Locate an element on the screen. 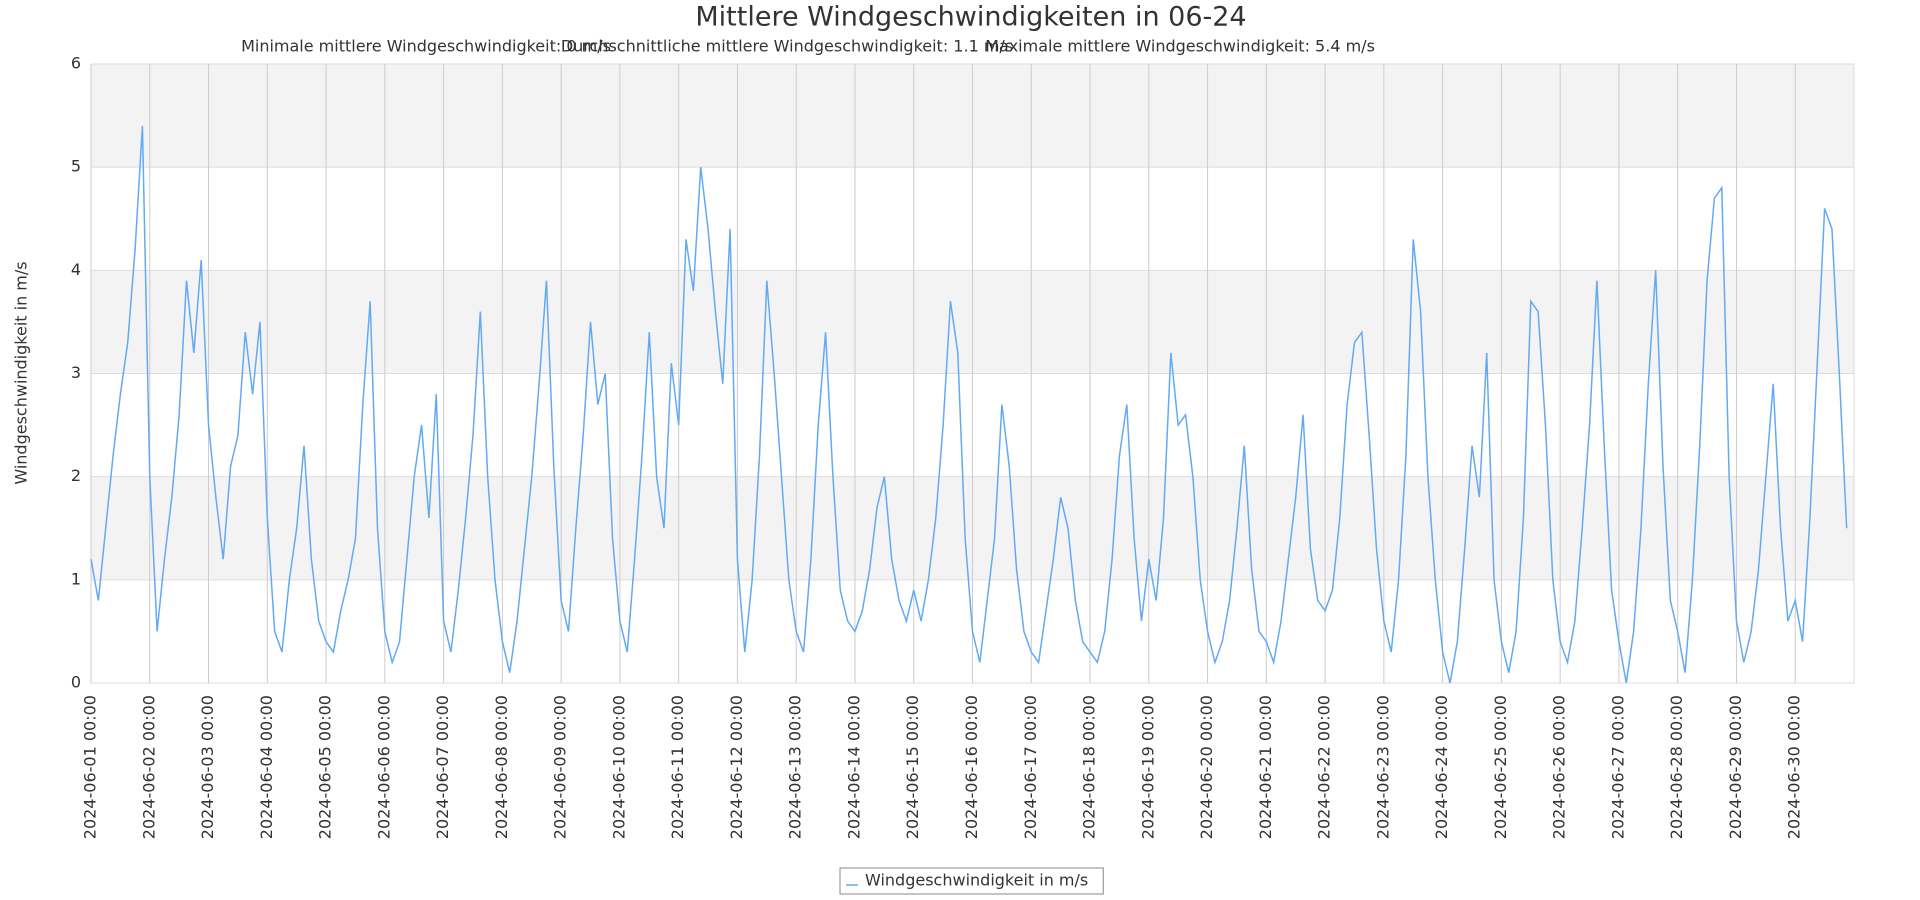 The height and width of the screenshot is (900, 1920). x-tick-label: 2024-06-27 00:00 is located at coordinates (1617, 767).